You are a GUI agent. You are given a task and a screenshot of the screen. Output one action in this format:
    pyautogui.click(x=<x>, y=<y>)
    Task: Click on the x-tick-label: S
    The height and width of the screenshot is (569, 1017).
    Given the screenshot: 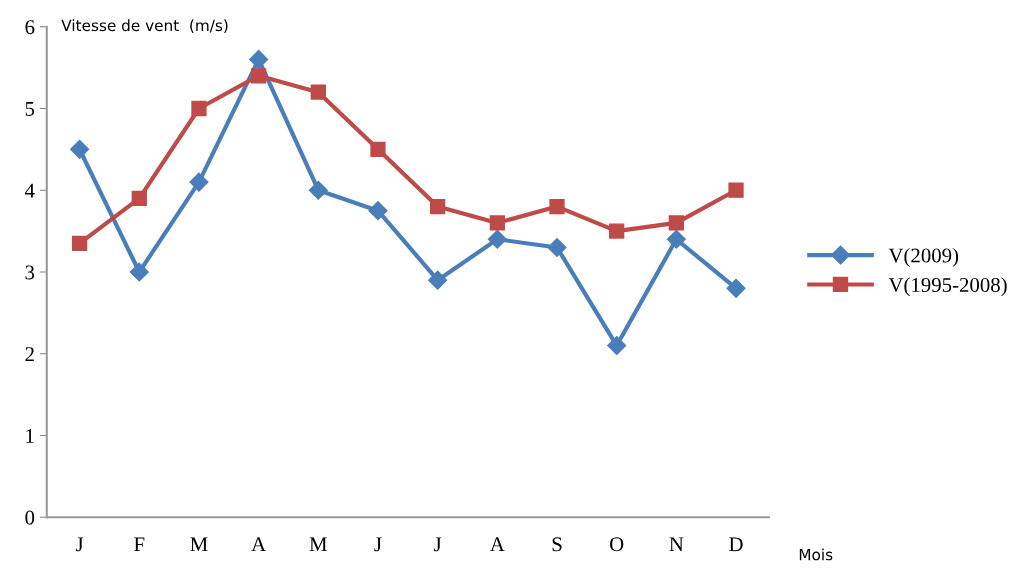 What is the action you would take?
    pyautogui.click(x=557, y=544)
    